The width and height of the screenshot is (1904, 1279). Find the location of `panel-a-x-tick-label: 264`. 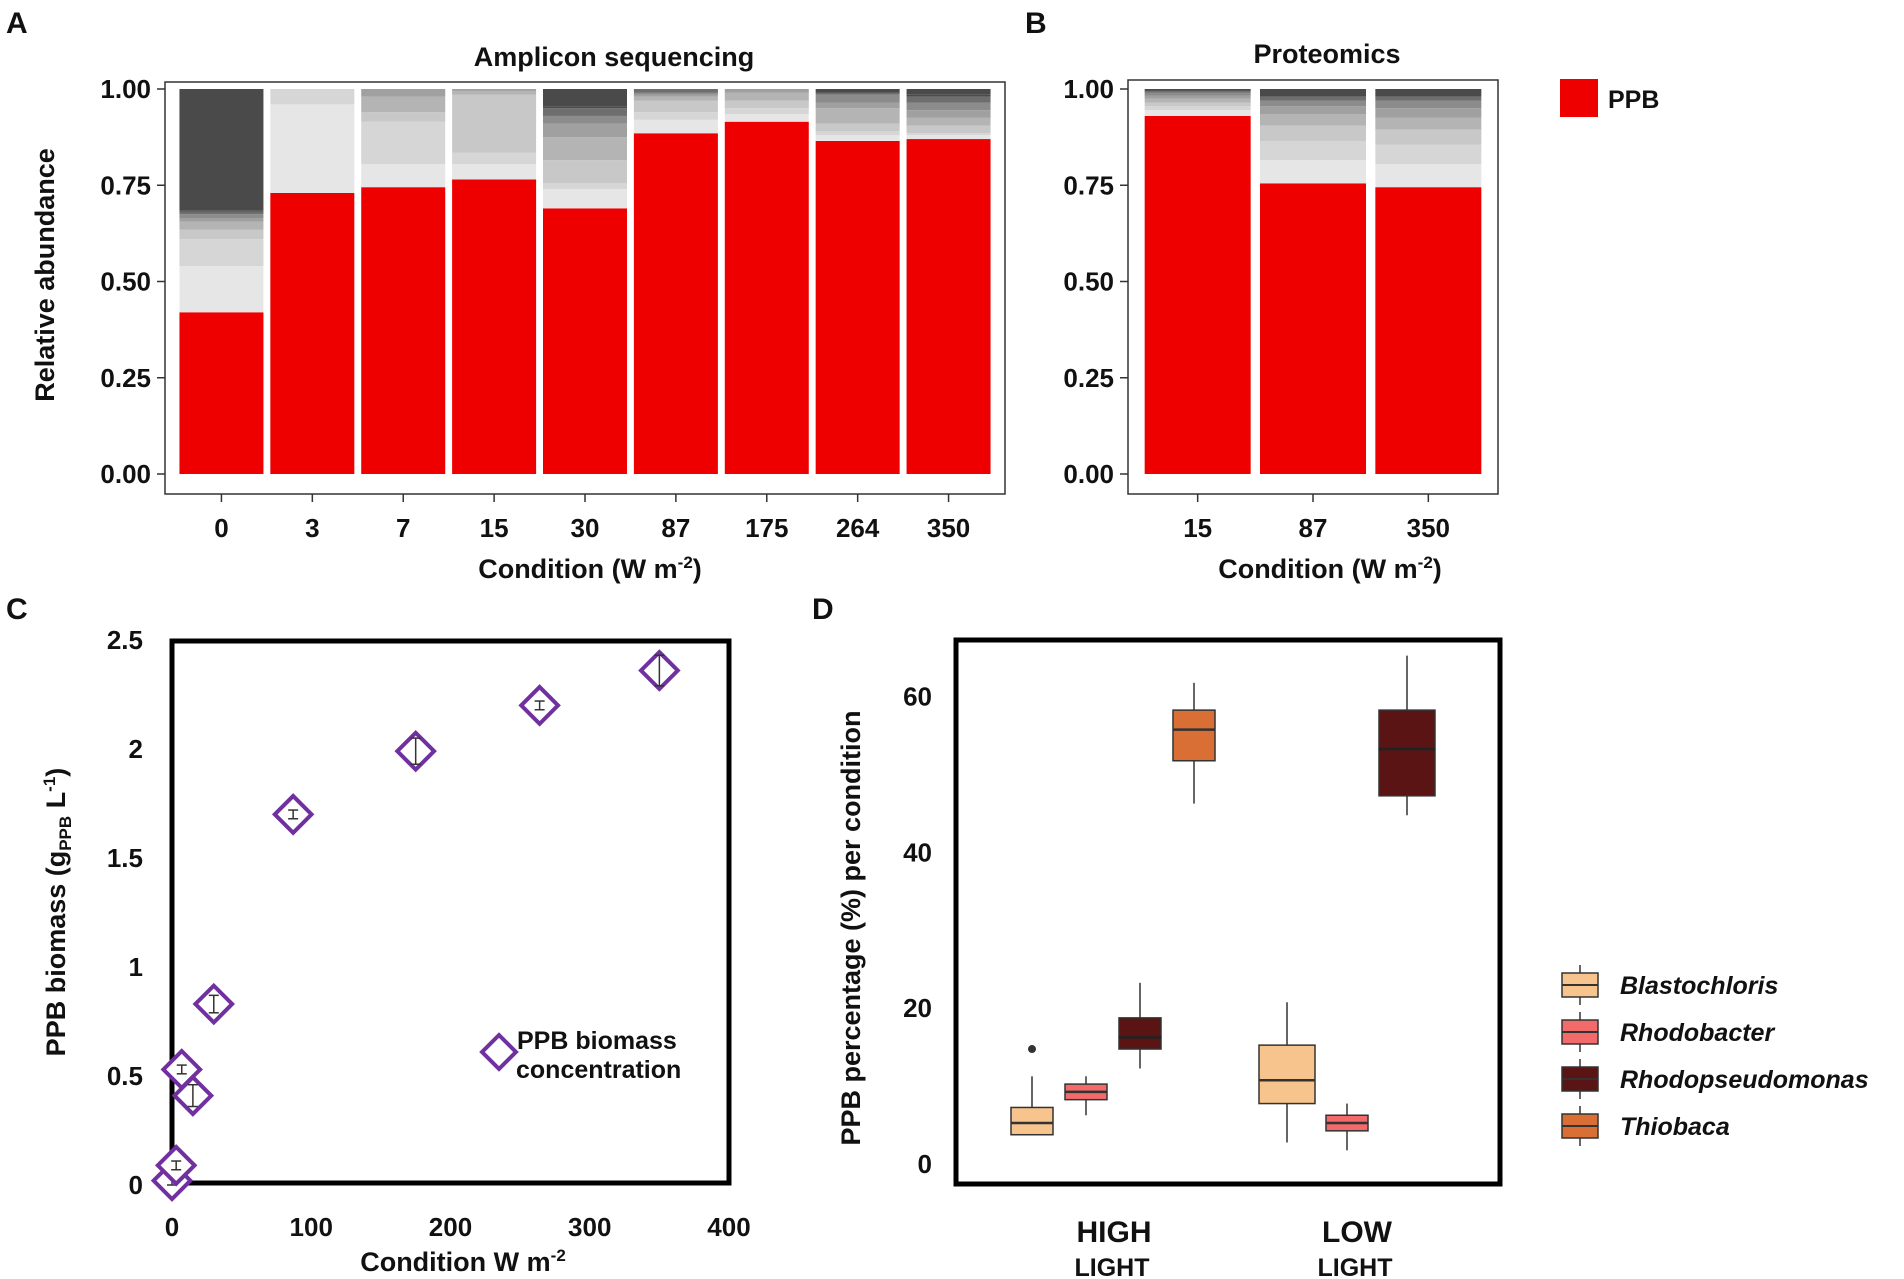

panel-a-x-tick-label: 264 is located at coordinates (858, 528).